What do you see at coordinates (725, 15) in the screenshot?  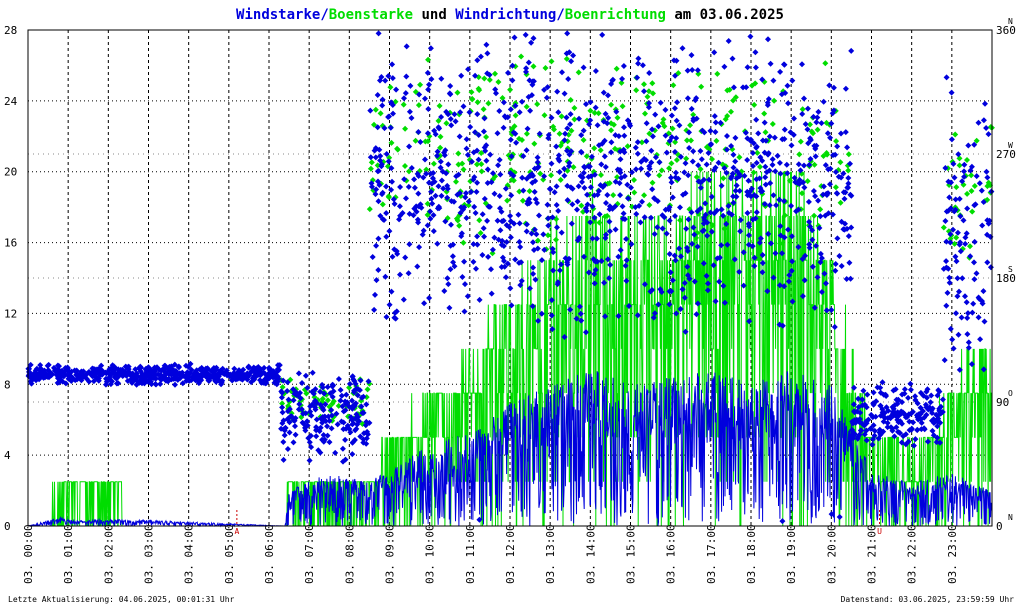 I see `title-date: am 03.06.2025` at bounding box center [725, 15].